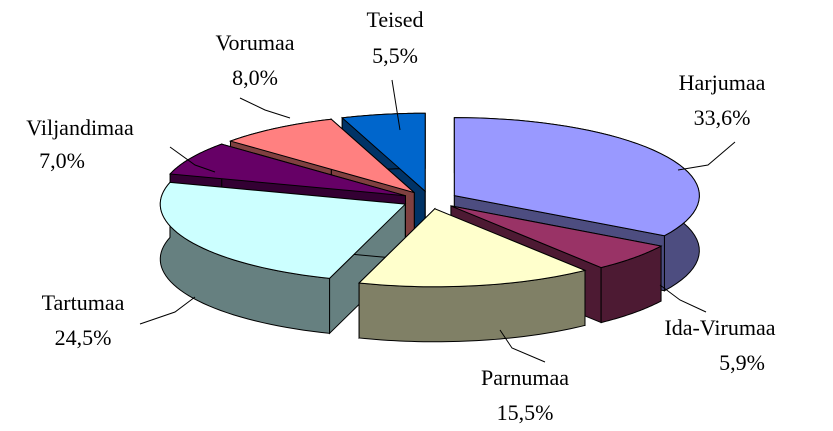  Describe the element at coordinates (525, 377) in the screenshot. I see `slice-label: Parnumaa` at that location.